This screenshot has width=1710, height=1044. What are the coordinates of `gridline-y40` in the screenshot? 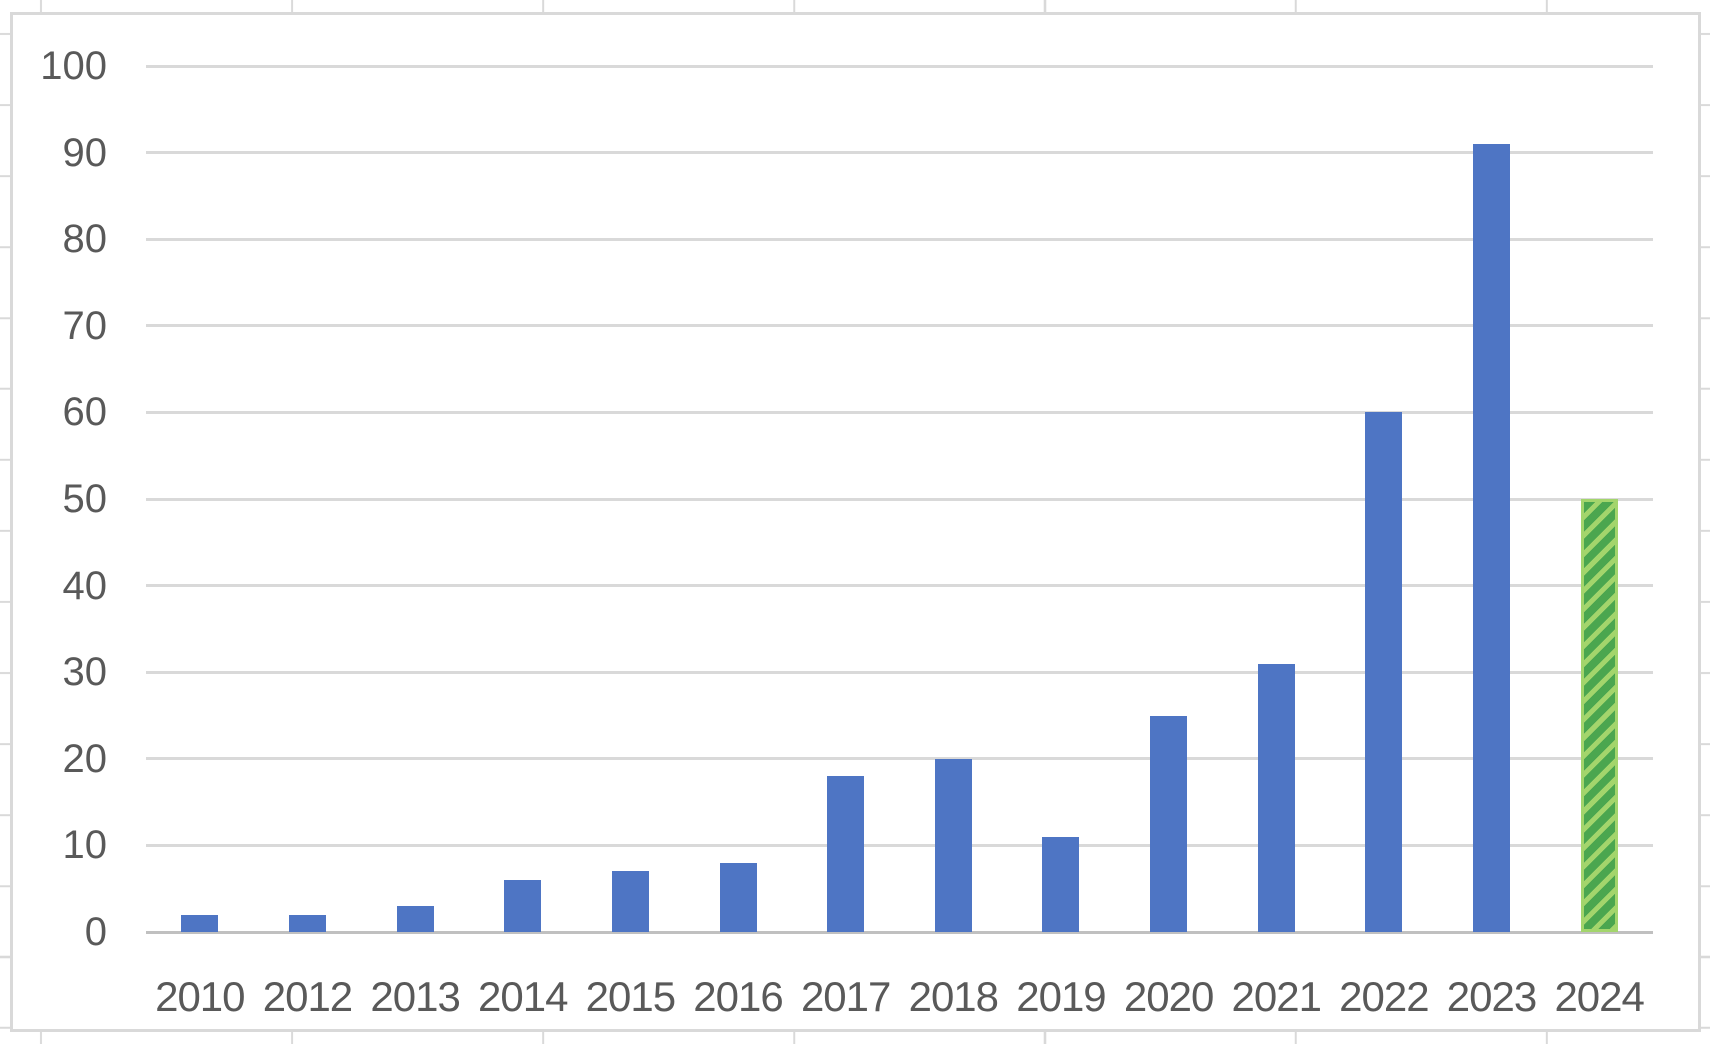 It's located at (899, 586).